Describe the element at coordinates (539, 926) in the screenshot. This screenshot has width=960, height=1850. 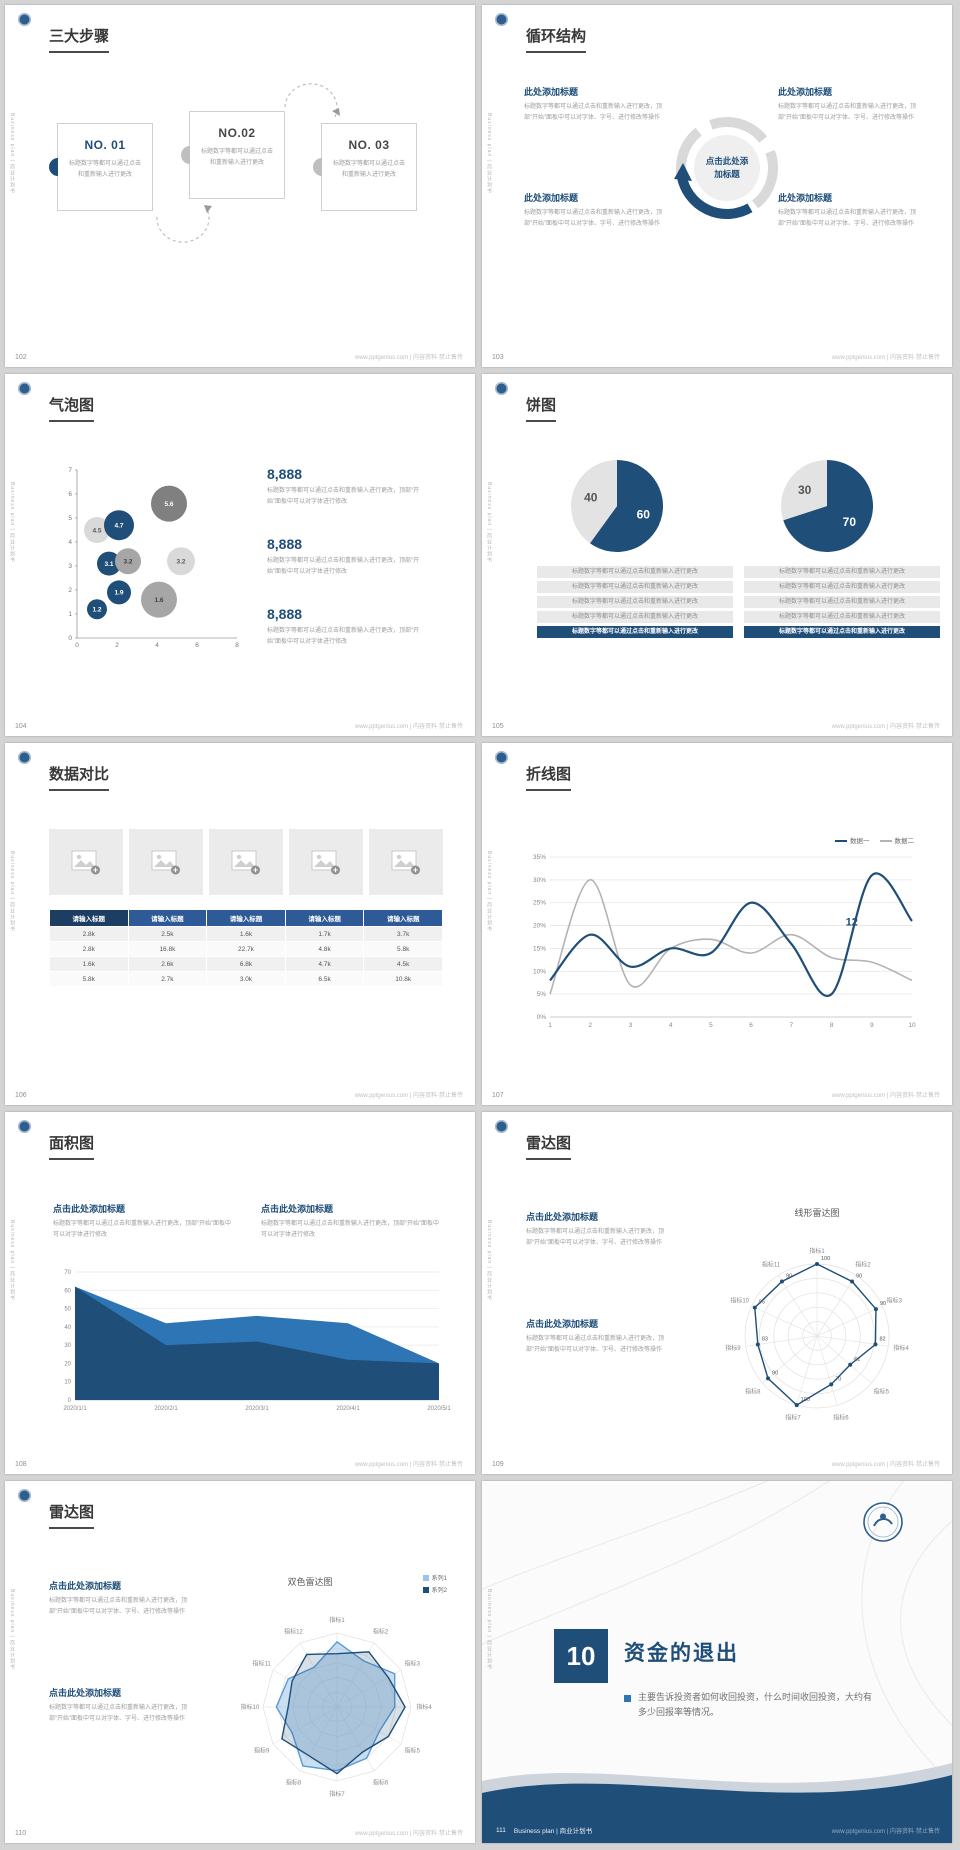
I see `svg-text: 20%` at that location.